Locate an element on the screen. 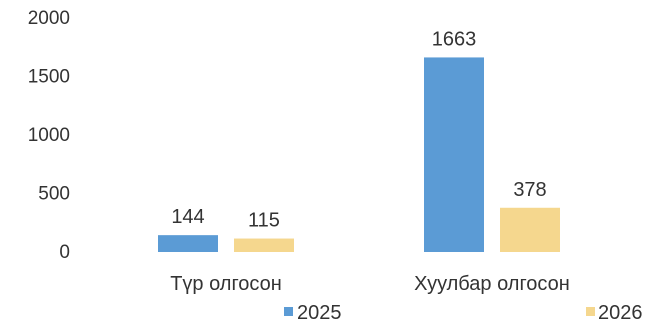  legend-label-2026: 2026 is located at coordinates (620, 313).